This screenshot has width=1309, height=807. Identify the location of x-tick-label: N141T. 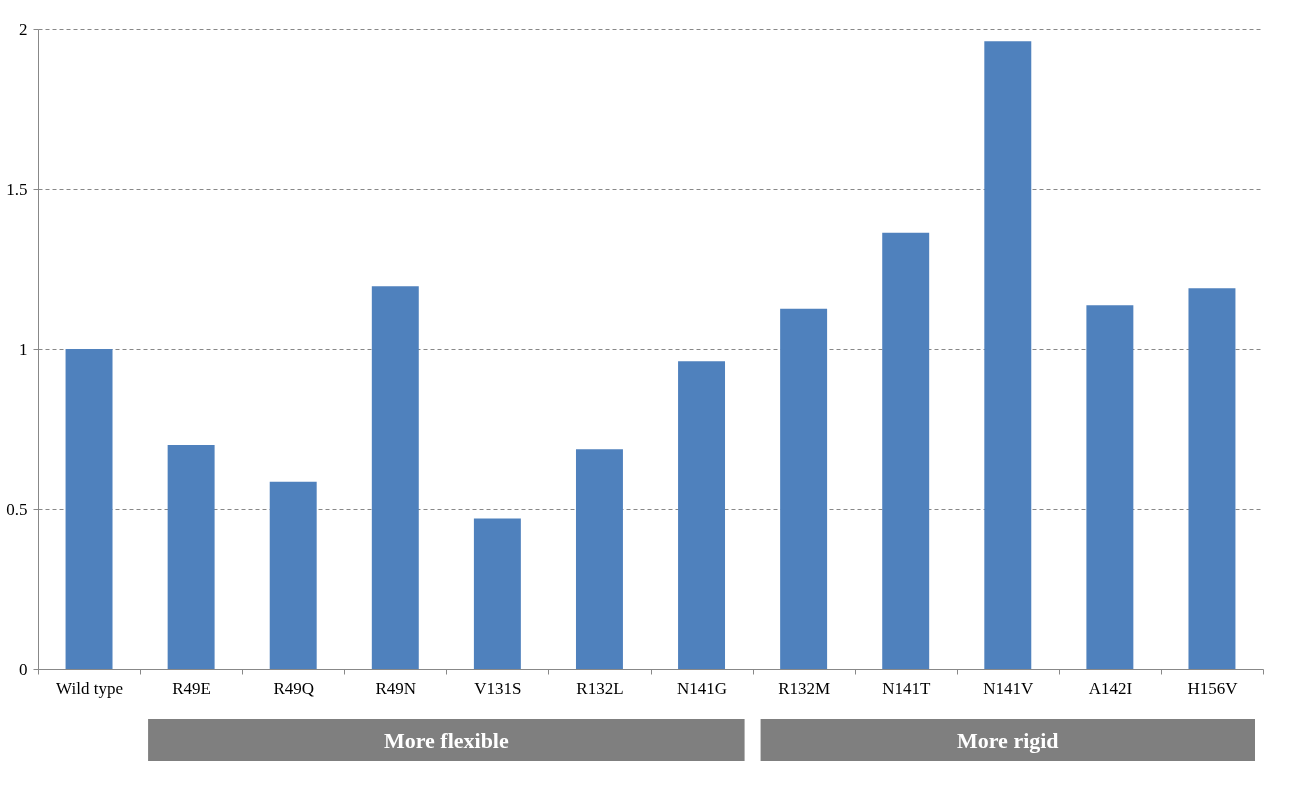
(906, 688).